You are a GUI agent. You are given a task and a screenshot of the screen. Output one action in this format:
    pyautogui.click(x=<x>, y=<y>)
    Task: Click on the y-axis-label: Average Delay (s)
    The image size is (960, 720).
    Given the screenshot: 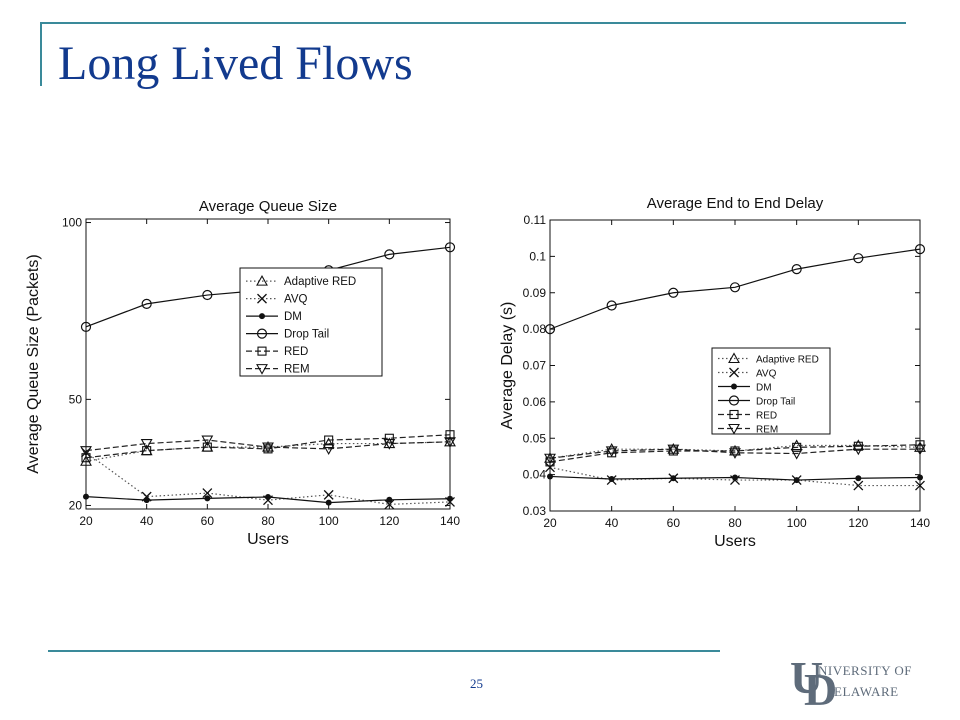 What is the action you would take?
    pyautogui.click(x=507, y=366)
    